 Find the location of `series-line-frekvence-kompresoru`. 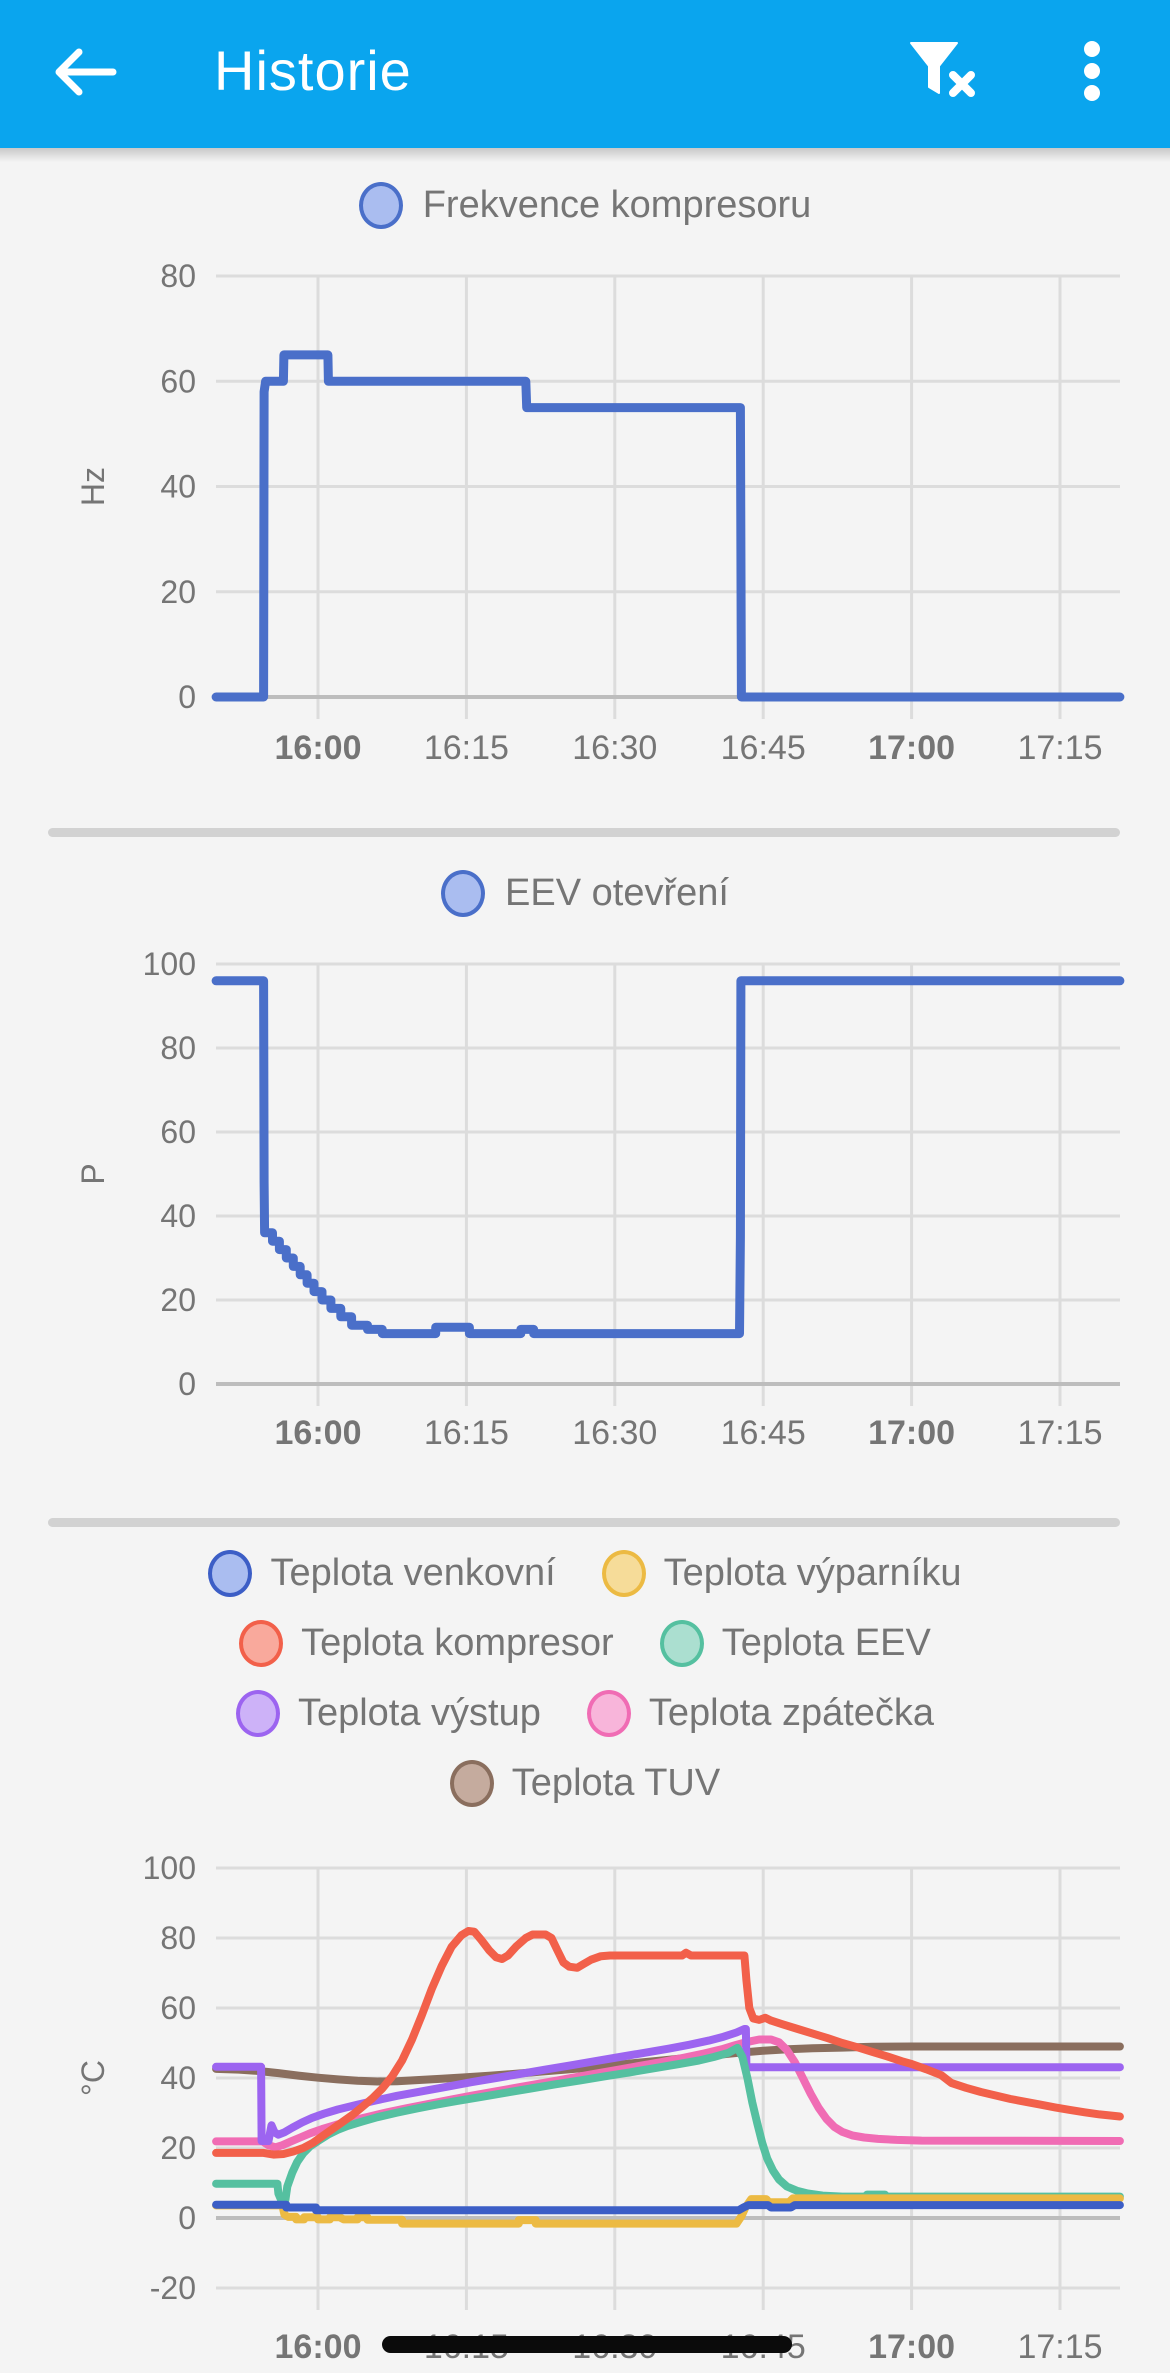

series-line-frekvence-kompresoru is located at coordinates (668, 526).